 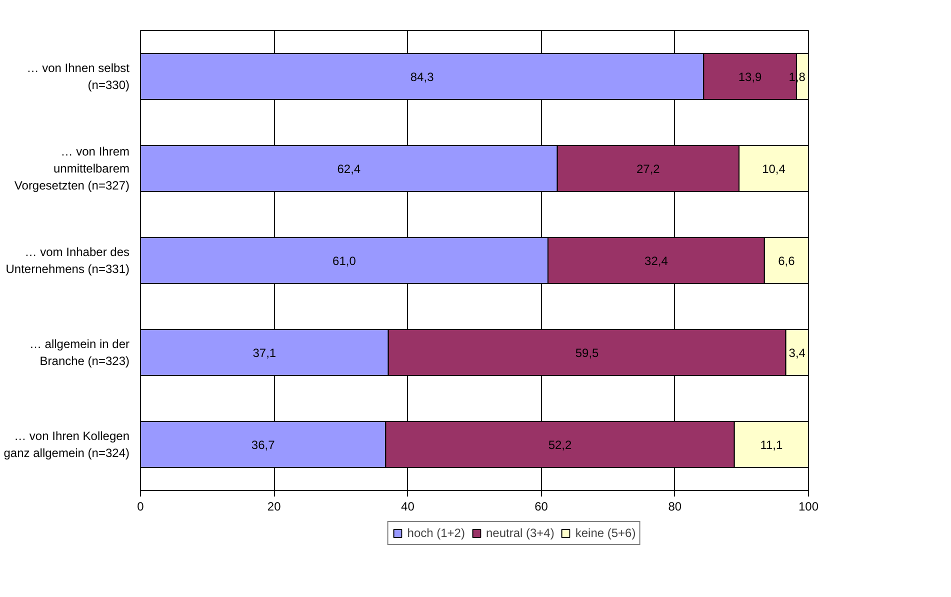 I want to click on data-label: 13,9, so click(x=750, y=77).